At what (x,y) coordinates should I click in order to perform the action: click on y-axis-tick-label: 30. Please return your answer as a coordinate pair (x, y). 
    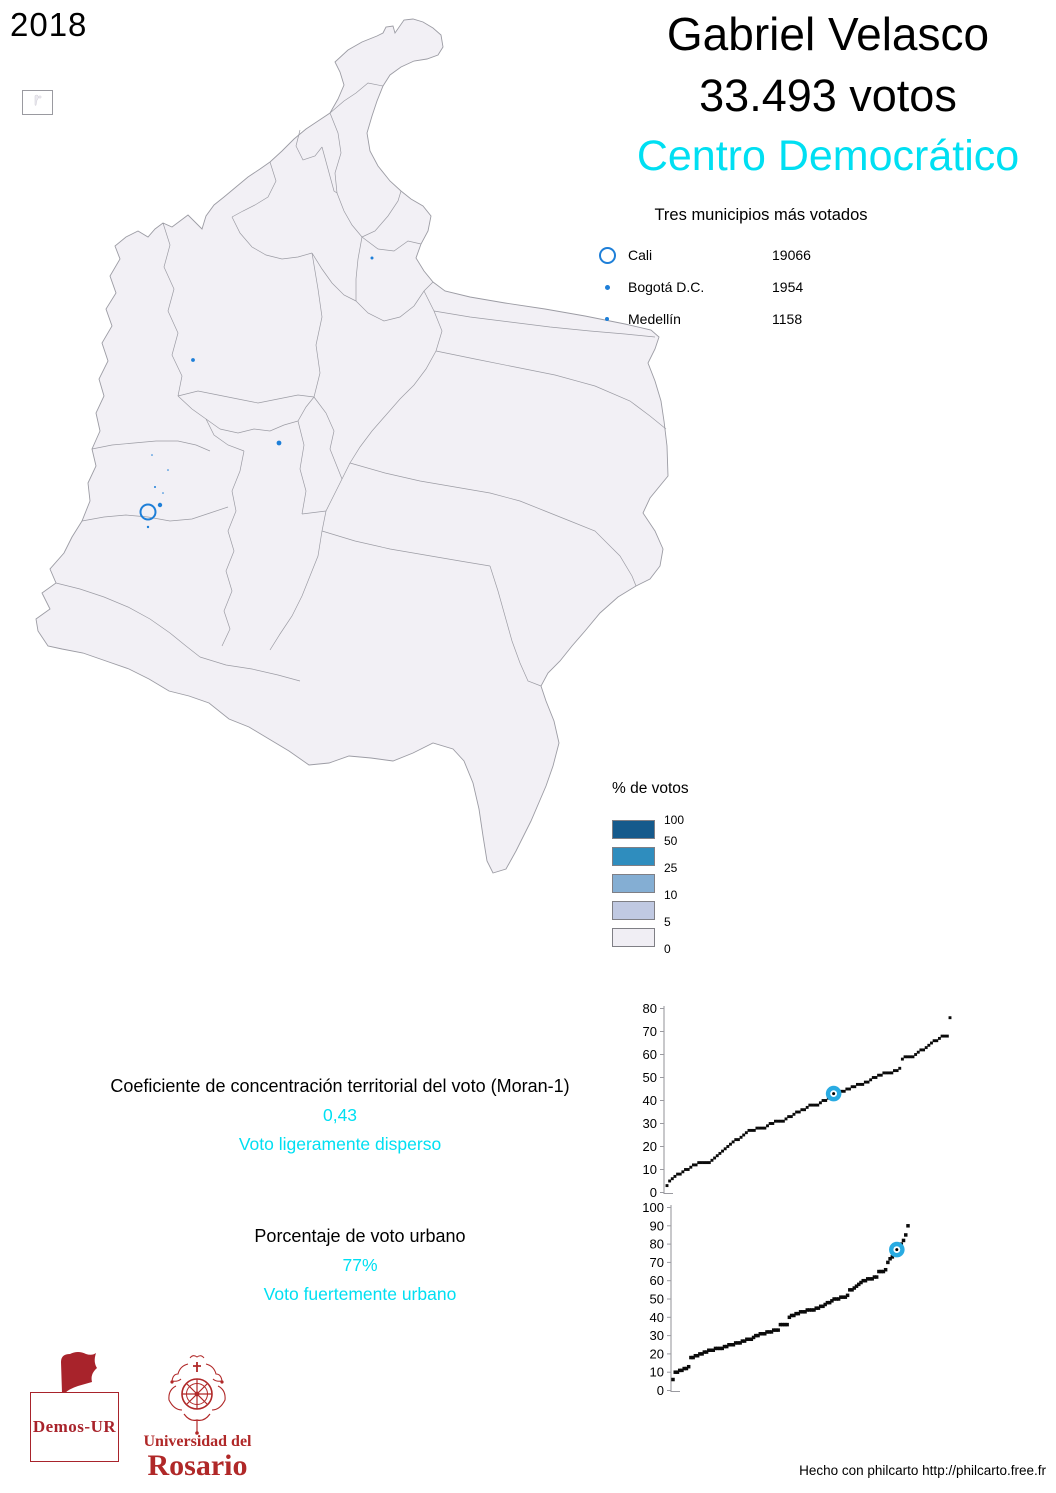
    Looking at the image, I should click on (657, 1335).